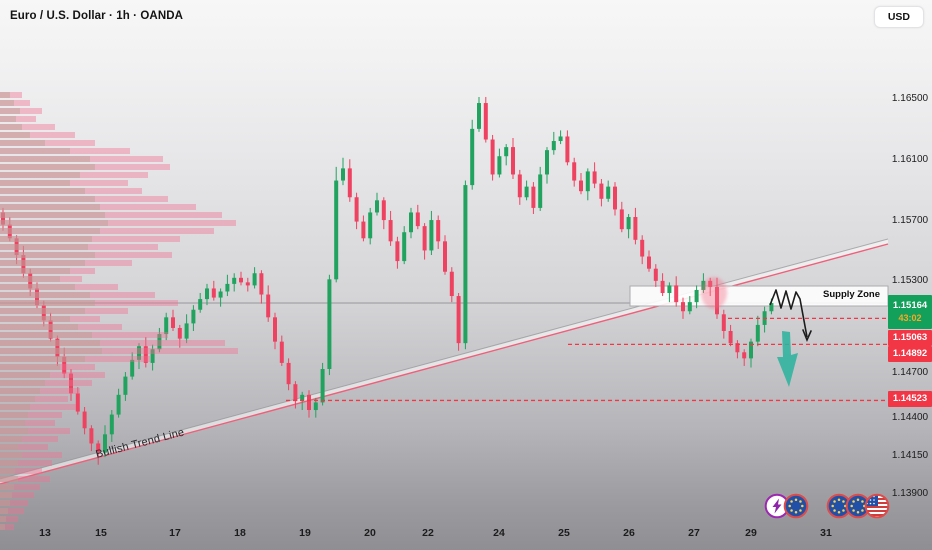  What do you see at coordinates (714, 293) in the screenshot?
I see `retest-highlight-ellipse` at bounding box center [714, 293].